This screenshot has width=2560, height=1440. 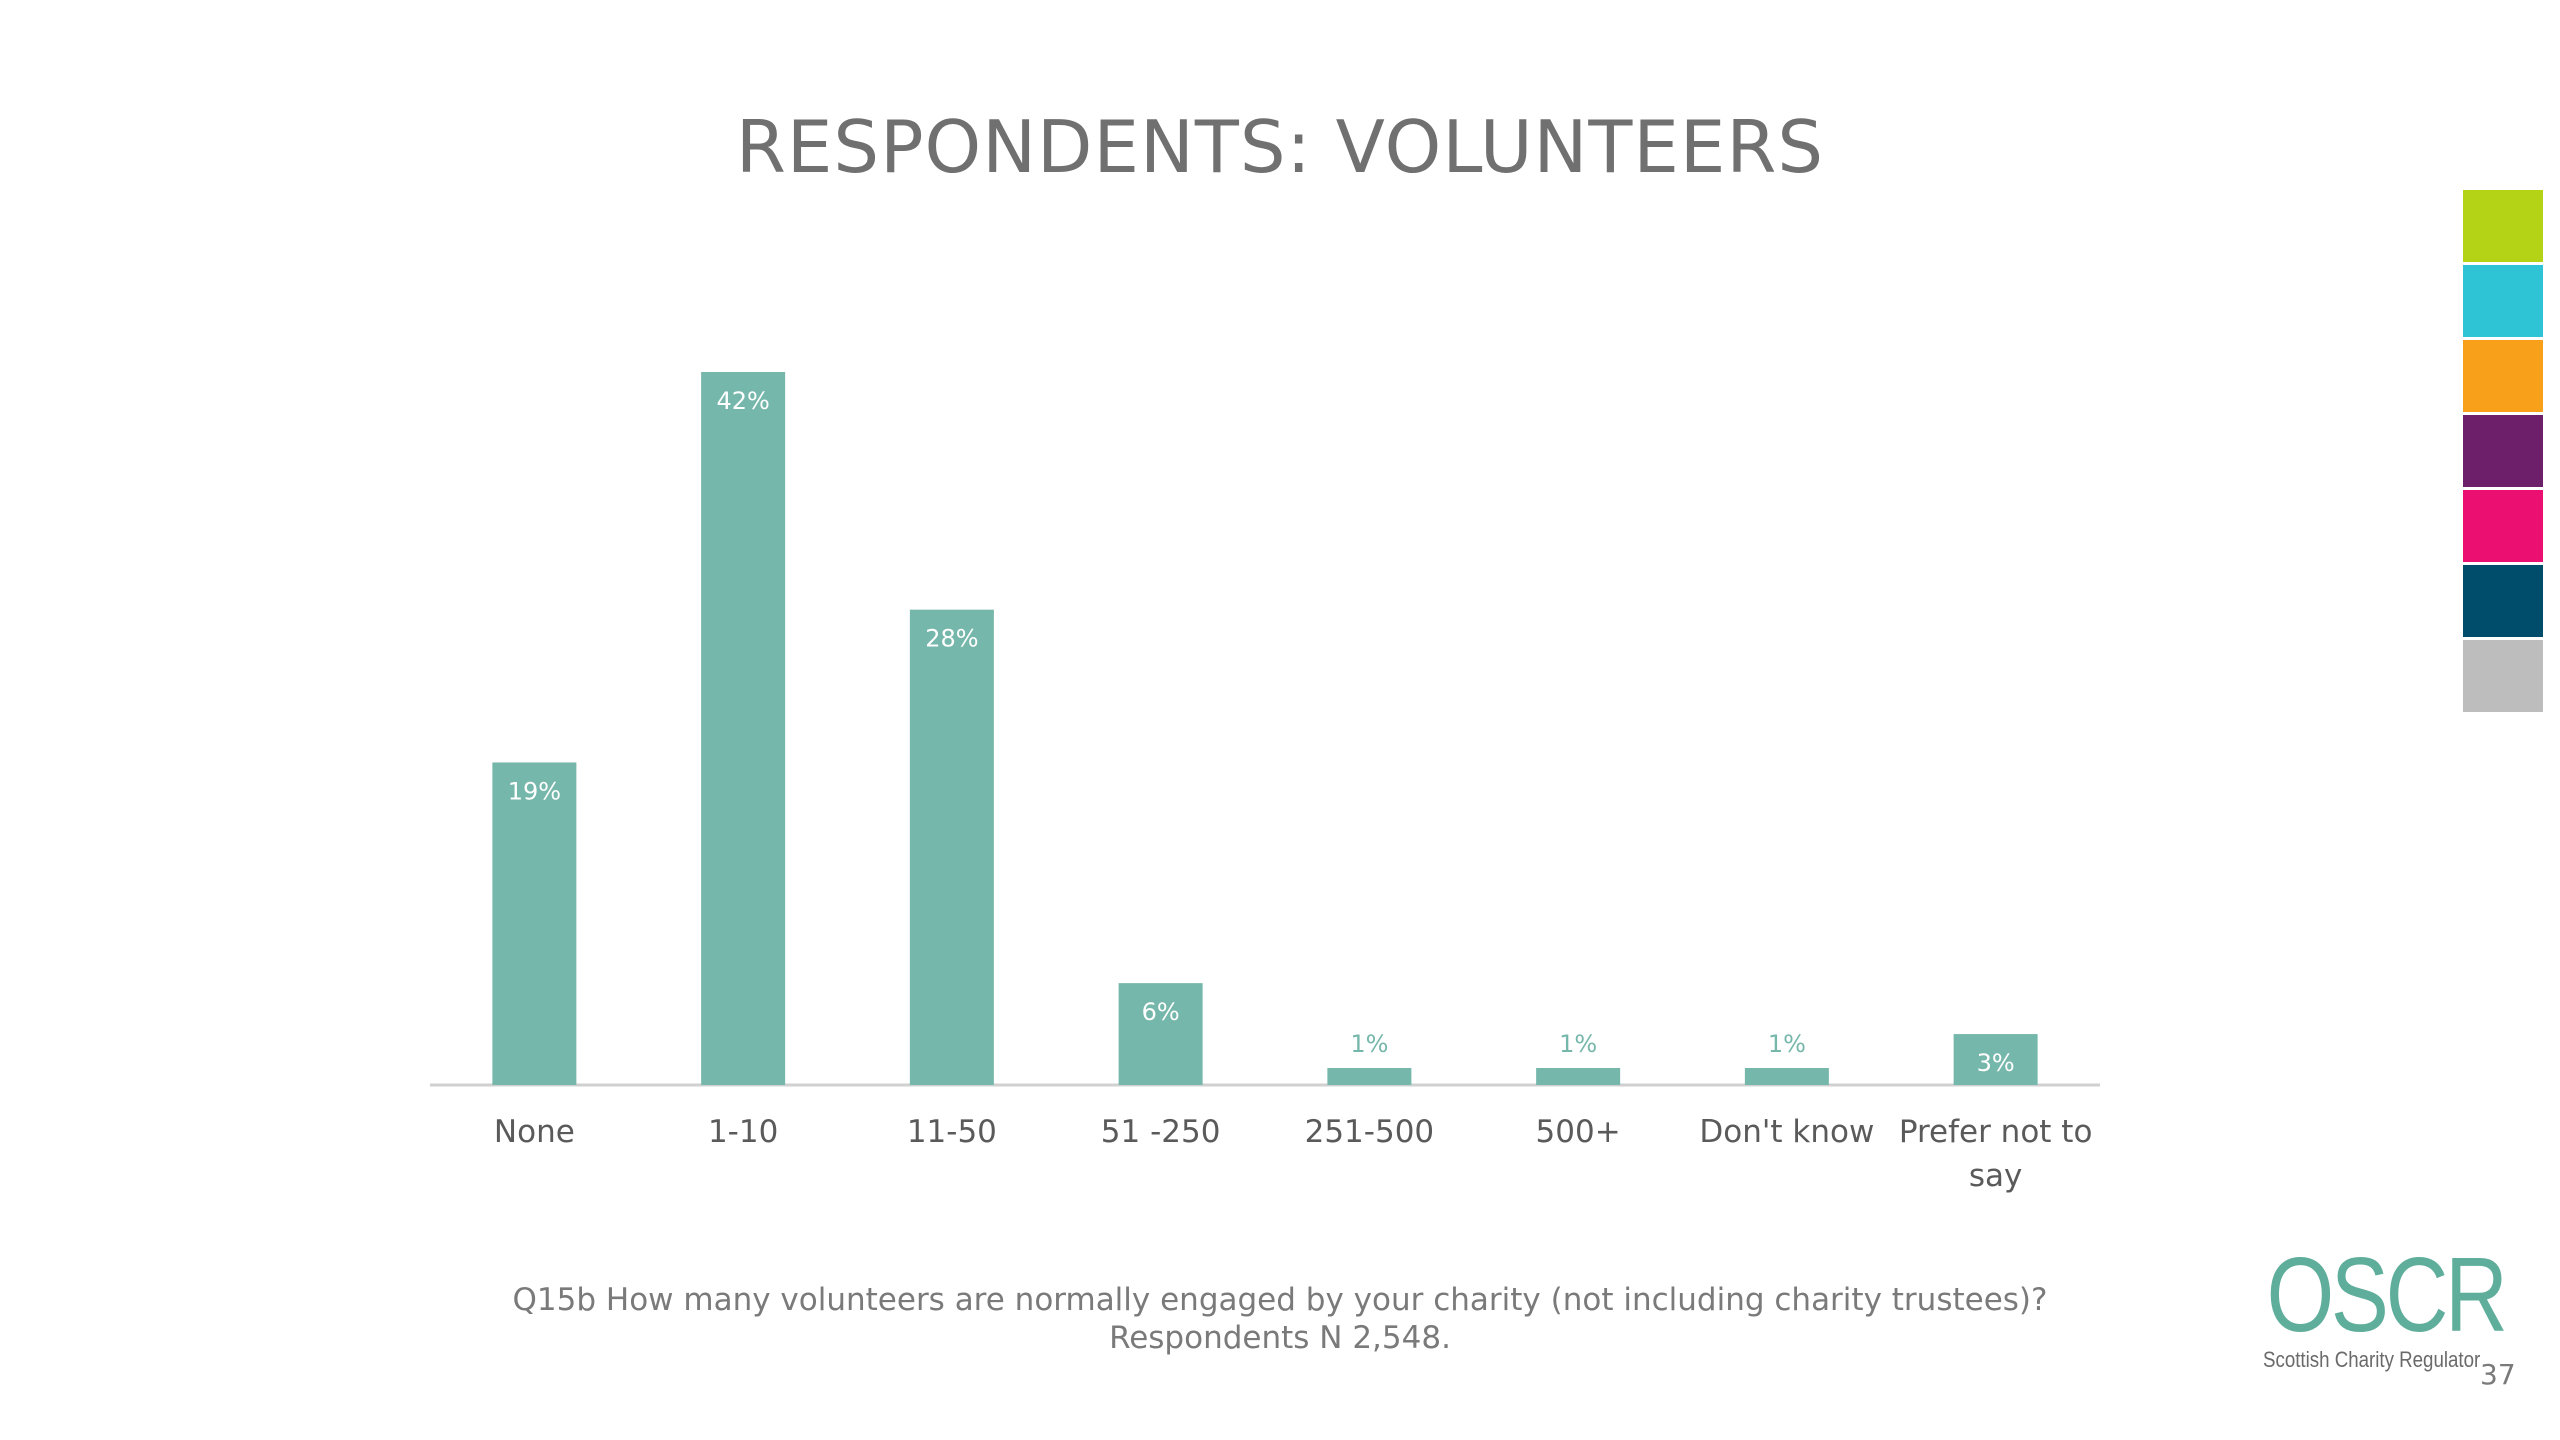 What do you see at coordinates (1161, 1132) in the screenshot?
I see `category-label: 51 -250` at bounding box center [1161, 1132].